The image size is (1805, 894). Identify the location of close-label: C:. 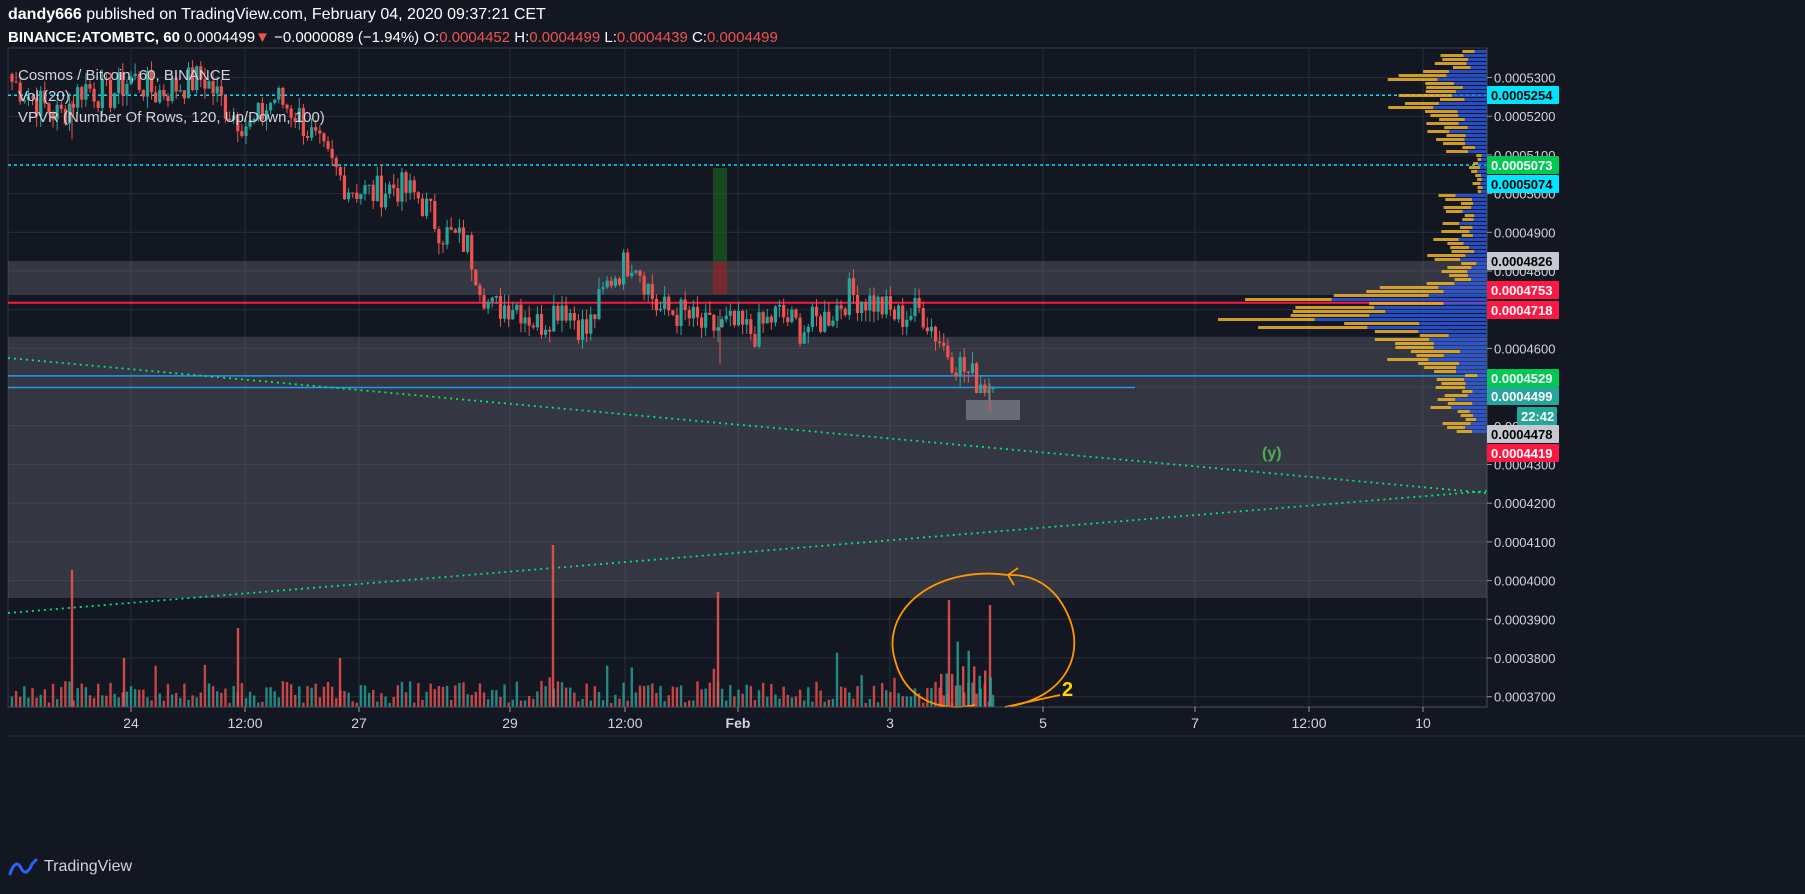
(699, 37).